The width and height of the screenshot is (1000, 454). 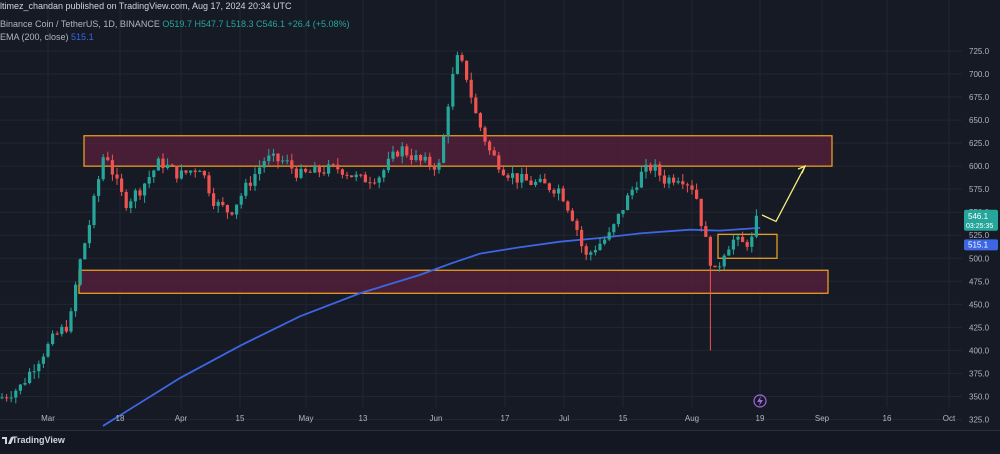 What do you see at coordinates (80, 24) in the screenshot?
I see `symbol-name: Binance Coin / TetherUS, 1D, BINANCE` at bounding box center [80, 24].